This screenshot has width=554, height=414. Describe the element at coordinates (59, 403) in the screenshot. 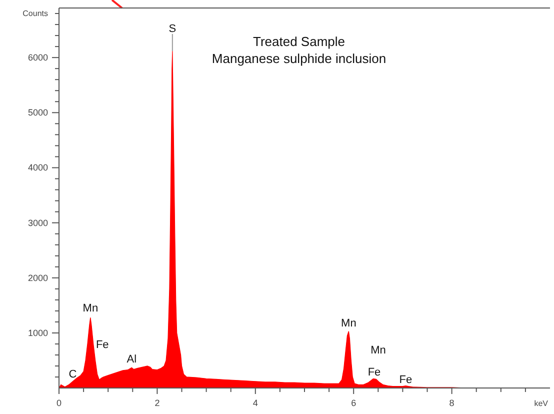

I see `x-tick-label: 0` at that location.